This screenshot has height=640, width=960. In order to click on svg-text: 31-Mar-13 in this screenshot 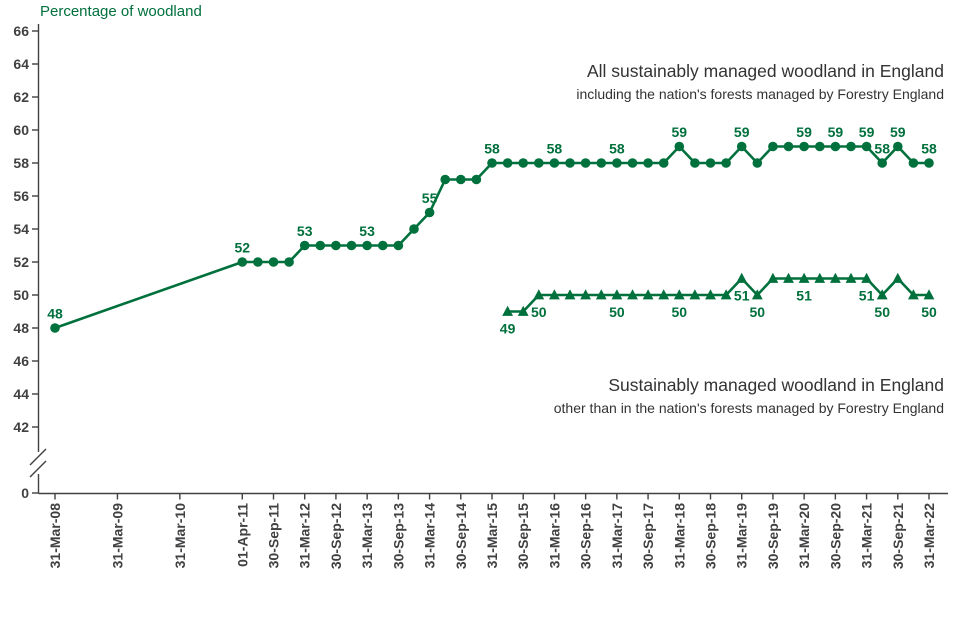, I will do `click(367, 536)`.